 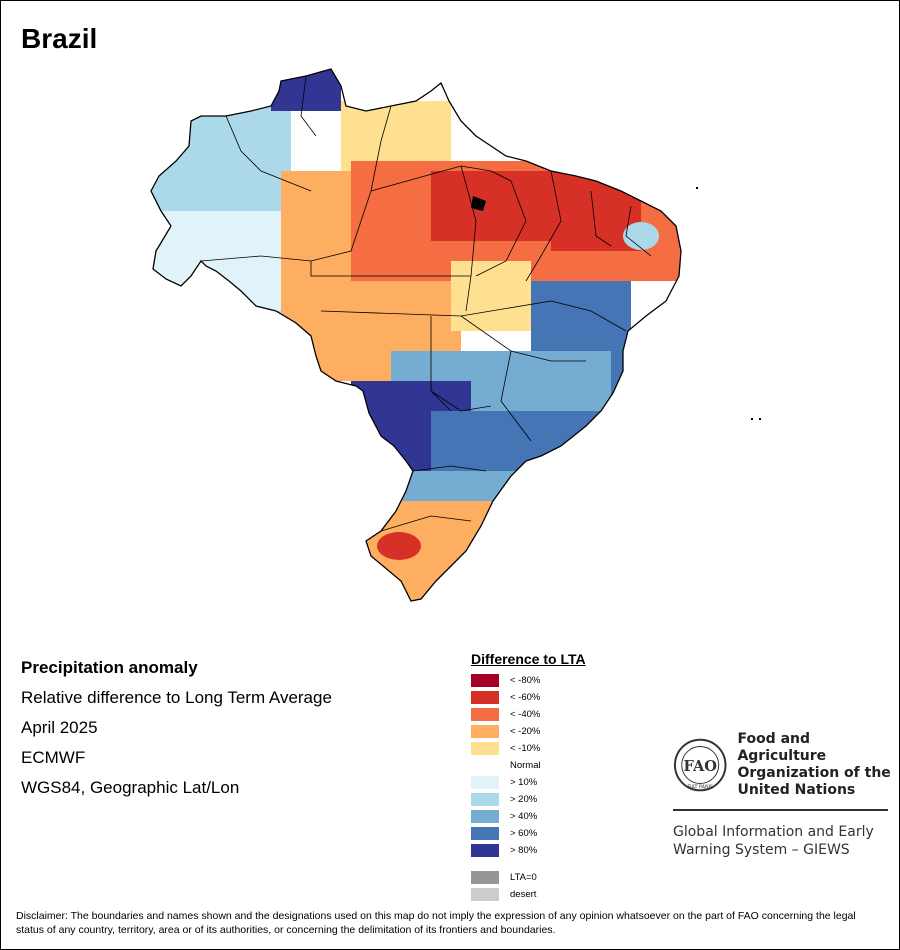 I want to click on legend-item-row: > 60%, so click(x=528, y=833).